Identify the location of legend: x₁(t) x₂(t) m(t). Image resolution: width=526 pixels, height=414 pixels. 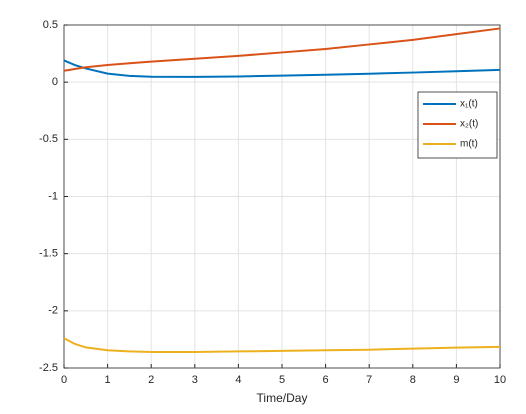
(457, 125).